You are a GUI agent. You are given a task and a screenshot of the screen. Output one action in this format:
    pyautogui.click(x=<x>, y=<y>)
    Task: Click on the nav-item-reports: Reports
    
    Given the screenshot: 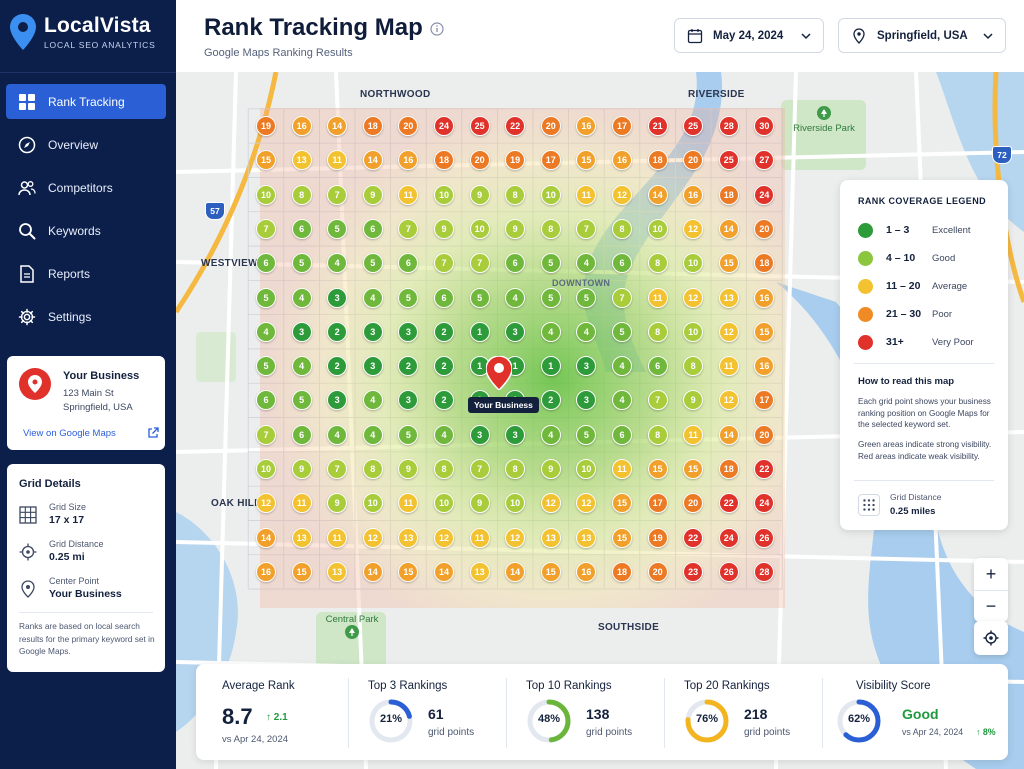 What is the action you would take?
    pyautogui.click(x=86, y=273)
    